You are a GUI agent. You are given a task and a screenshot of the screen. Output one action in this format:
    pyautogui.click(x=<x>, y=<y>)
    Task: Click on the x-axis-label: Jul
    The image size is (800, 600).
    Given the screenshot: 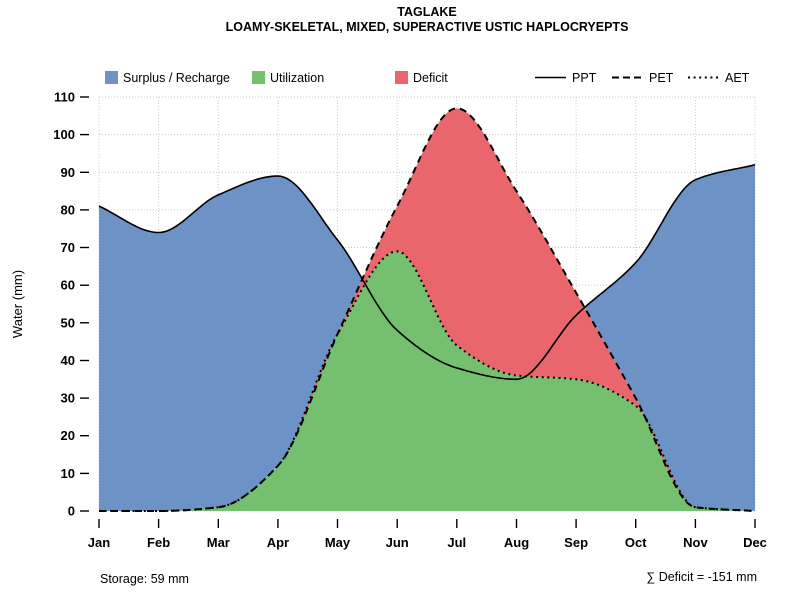 What is the action you would take?
    pyautogui.click(x=456, y=542)
    